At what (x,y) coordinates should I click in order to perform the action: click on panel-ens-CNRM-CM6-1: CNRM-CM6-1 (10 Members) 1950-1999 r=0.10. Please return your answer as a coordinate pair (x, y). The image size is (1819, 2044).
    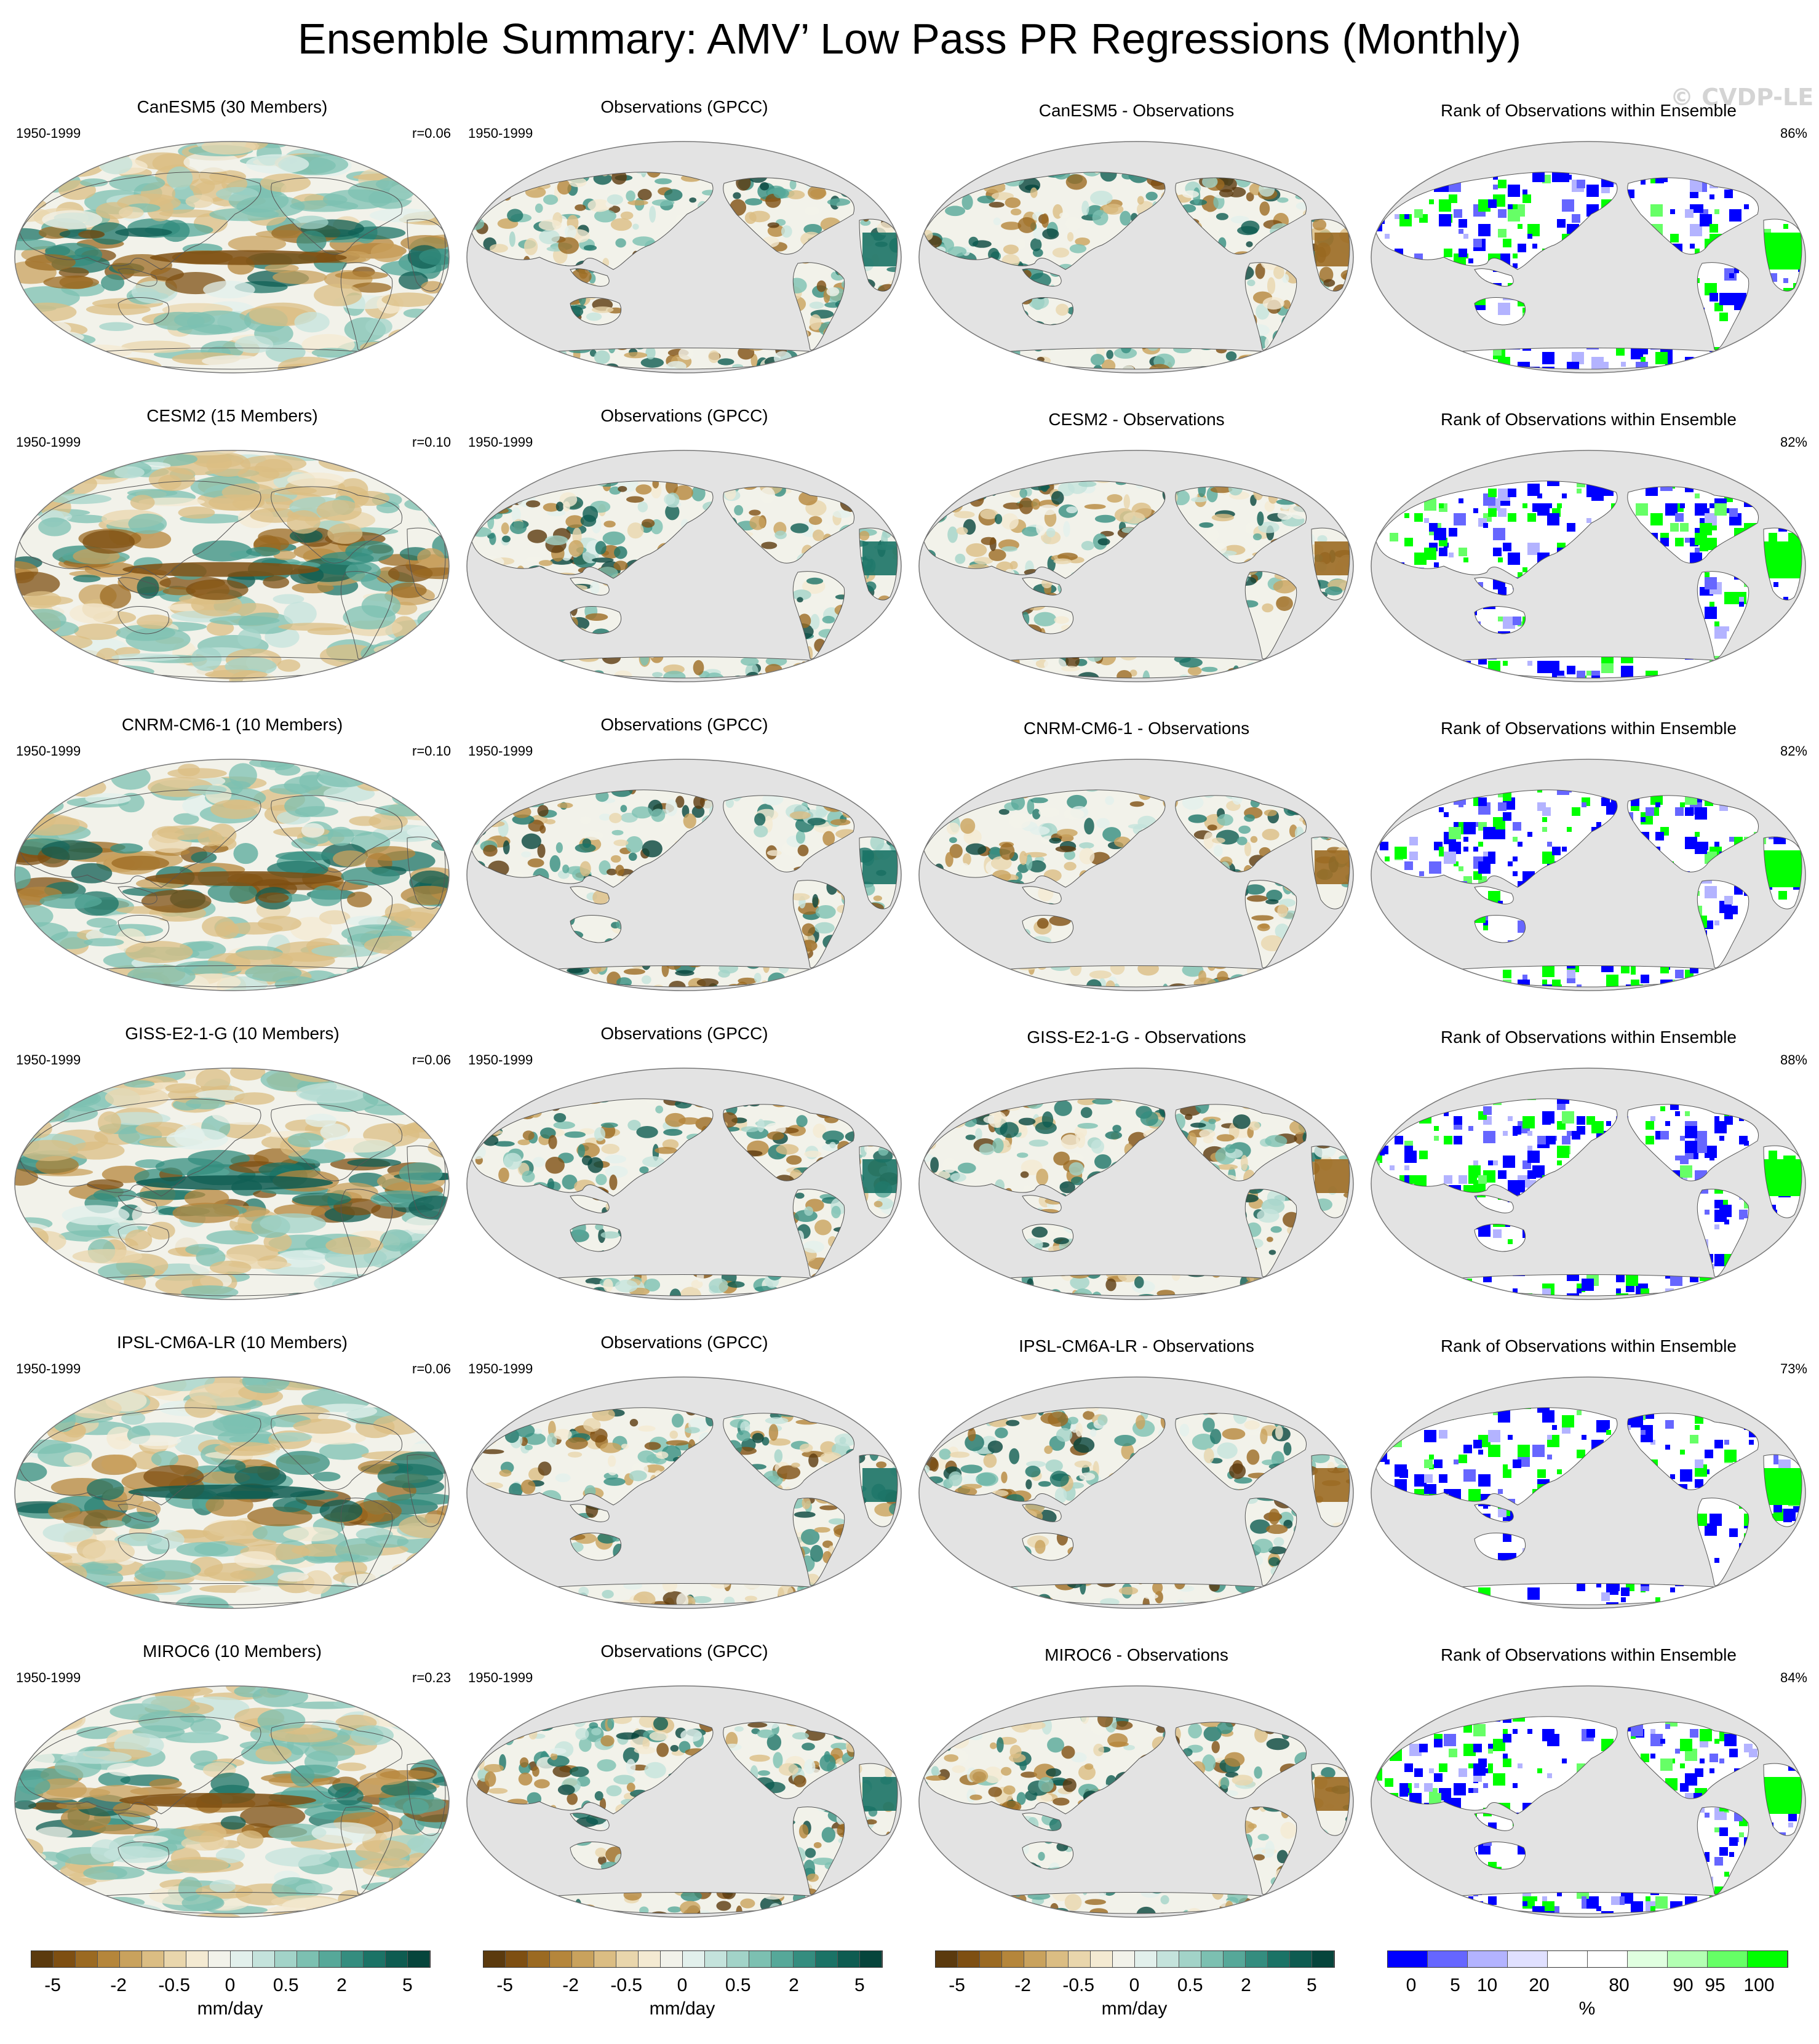
    Looking at the image, I should click on (232, 864).